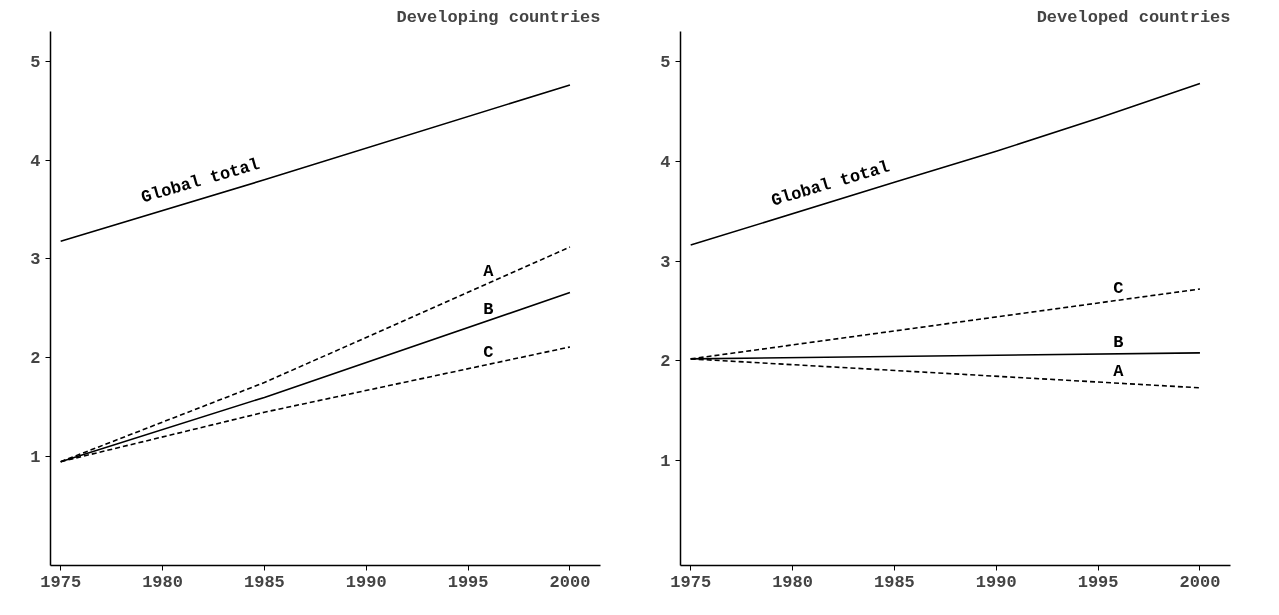 The image size is (1279, 615). Describe the element at coordinates (498, 17) in the screenshot. I see `chart-title: Developing countries` at that location.